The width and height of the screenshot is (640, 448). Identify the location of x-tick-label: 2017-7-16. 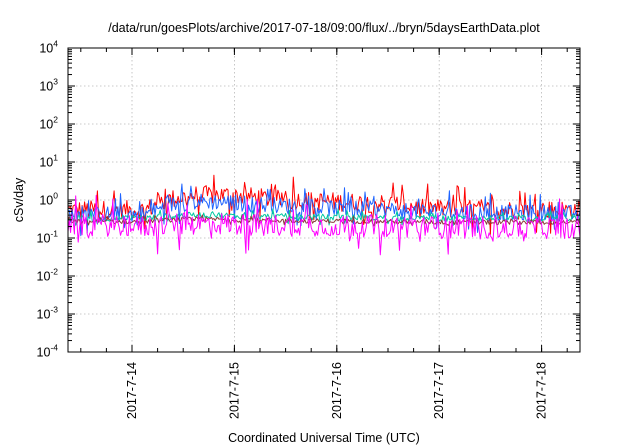
(337, 390).